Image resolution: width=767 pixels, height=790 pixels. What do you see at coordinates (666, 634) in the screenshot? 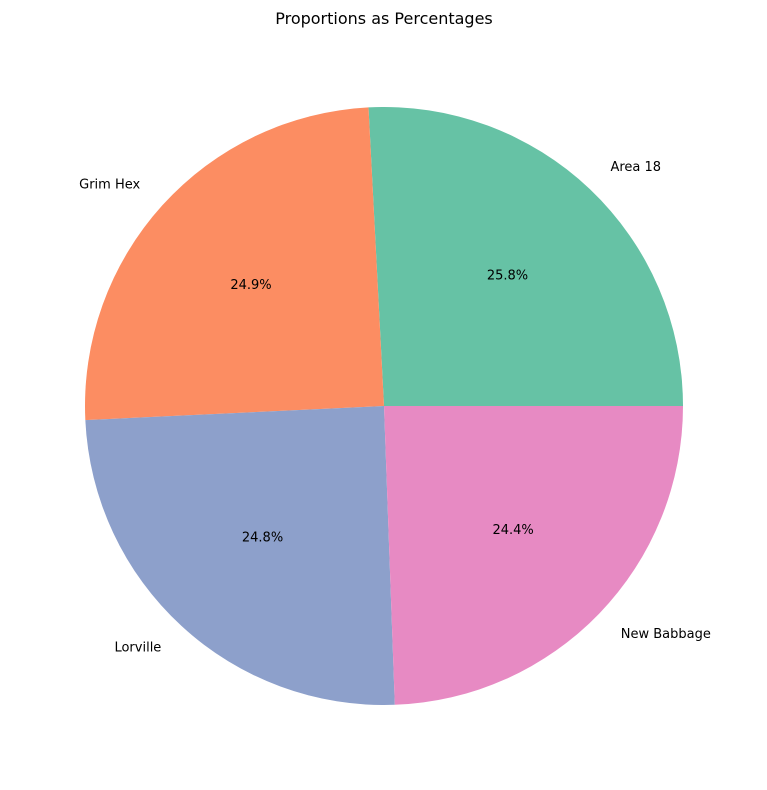
I see `slice-label-new-babbage: New Babbage` at bounding box center [666, 634].